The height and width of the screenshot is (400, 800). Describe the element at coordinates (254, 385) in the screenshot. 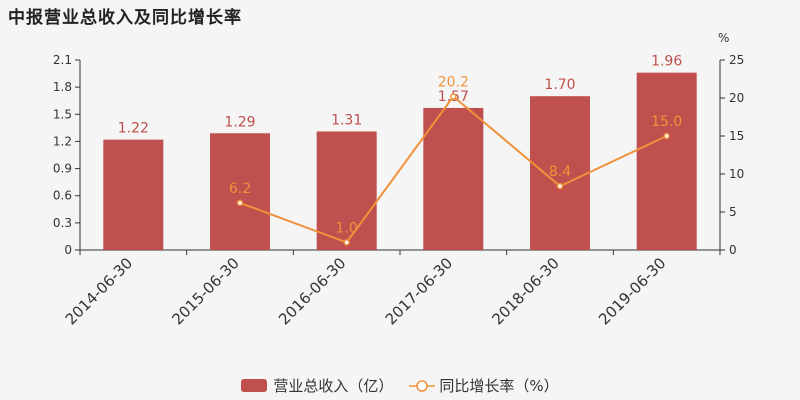

I see `legend-swatch-bar` at that location.